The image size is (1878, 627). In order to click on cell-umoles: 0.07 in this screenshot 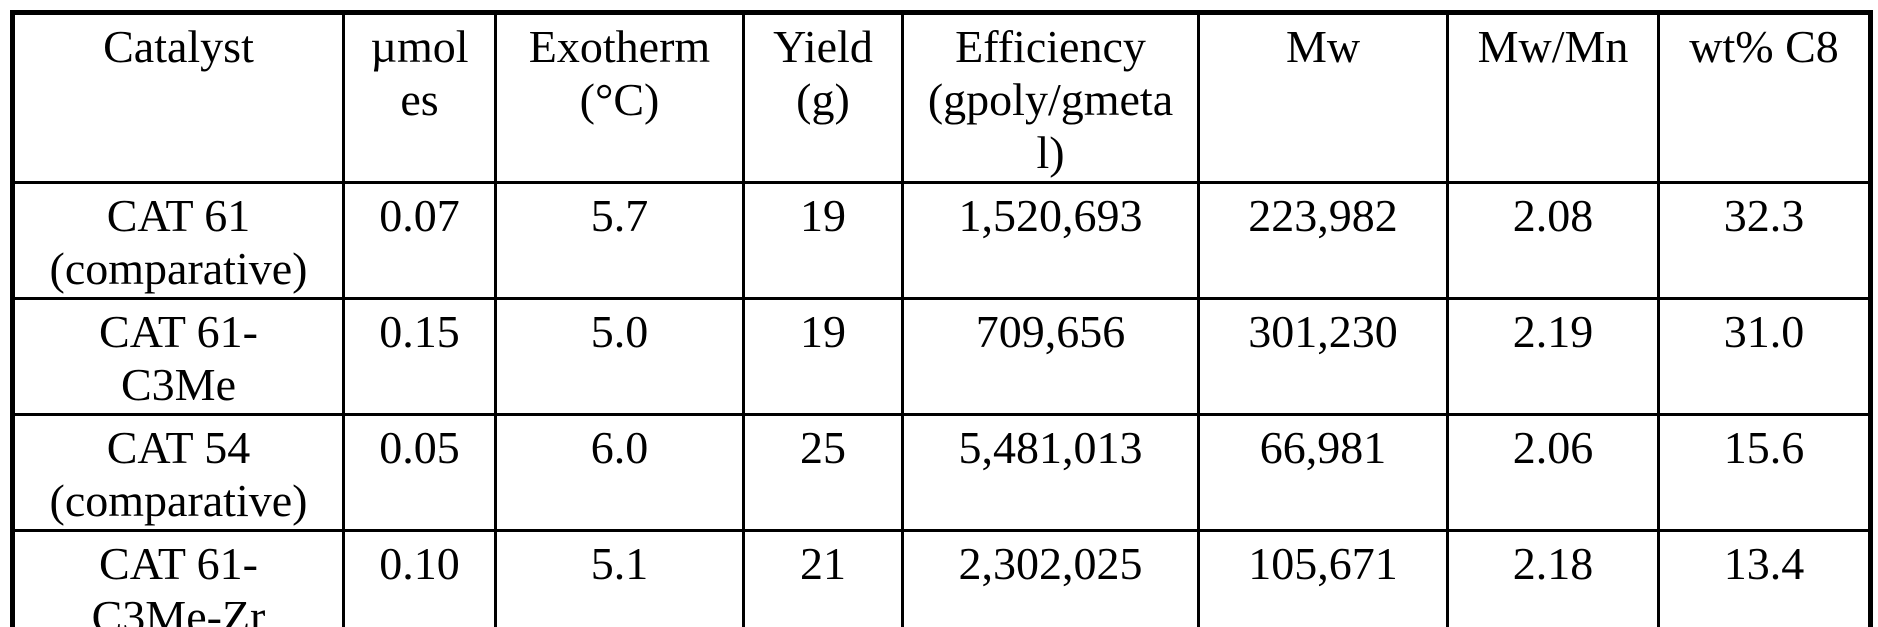, I will do `click(419, 240)`.